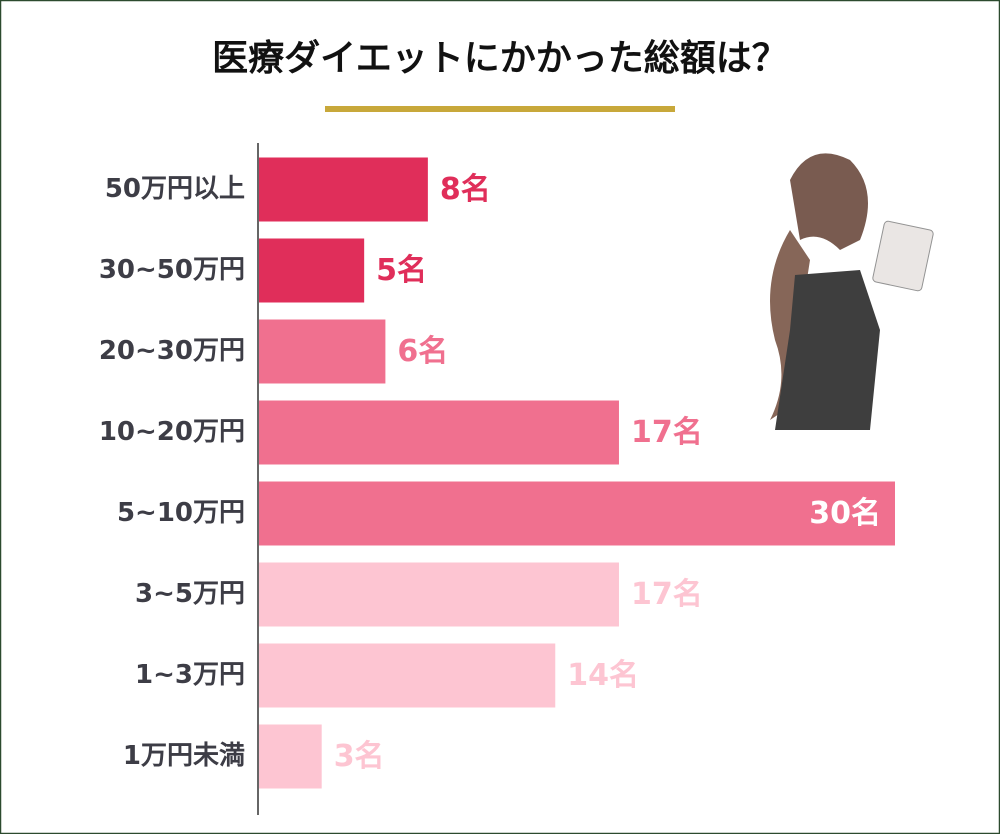  Describe the element at coordinates (190, 675) in the screenshot. I see `y-tick-label: 1~3万円` at that location.